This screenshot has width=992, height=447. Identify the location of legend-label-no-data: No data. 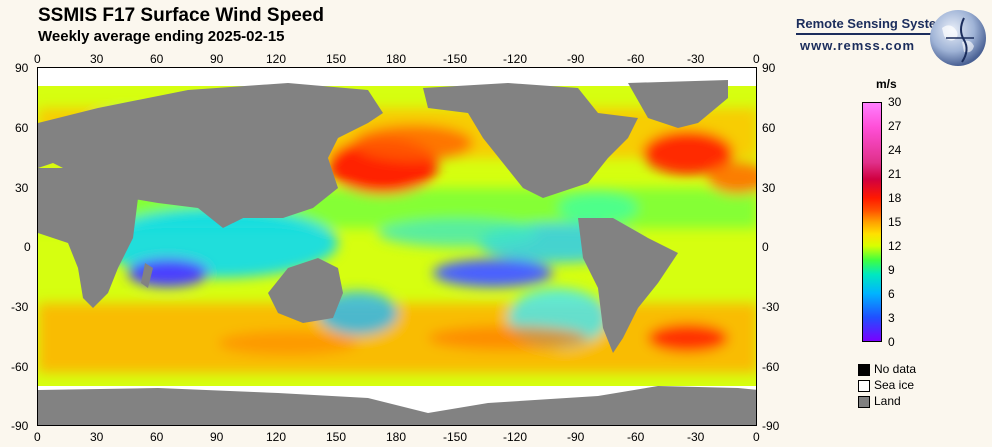
(895, 369).